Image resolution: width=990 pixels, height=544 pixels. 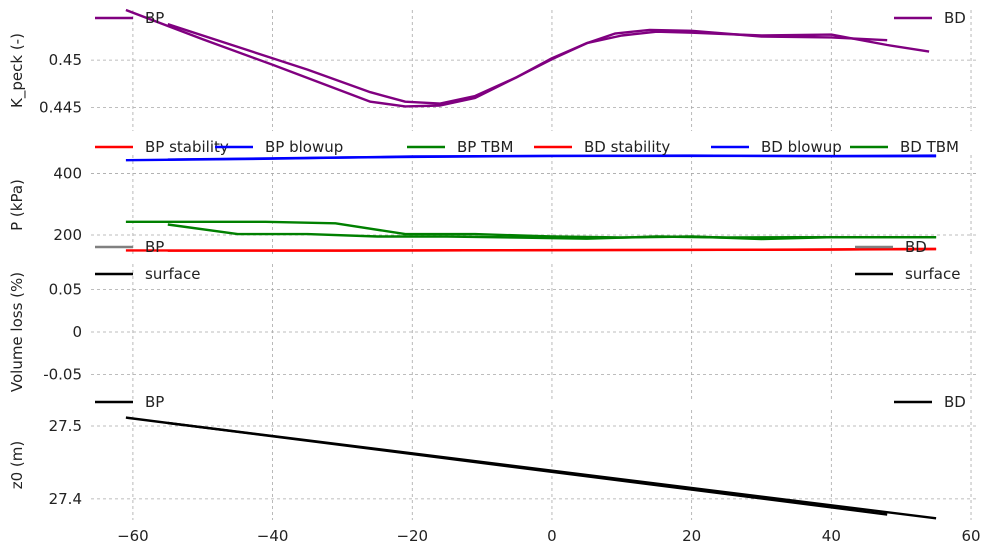 I want to click on y-tick-label: 27.4, so click(x=65, y=499).